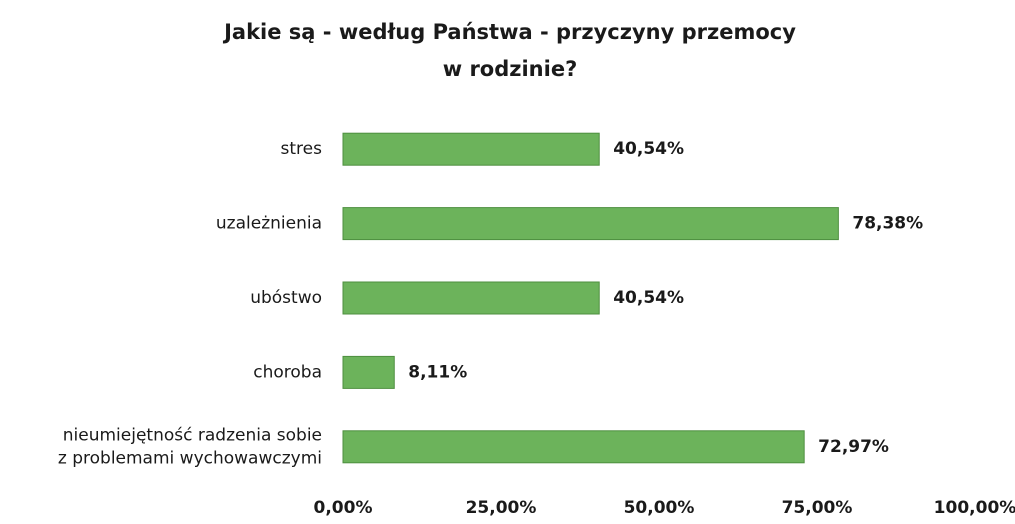 The width and height of the screenshot is (1015, 524). I want to click on x-tick-label: 100,00%, so click(974, 508).